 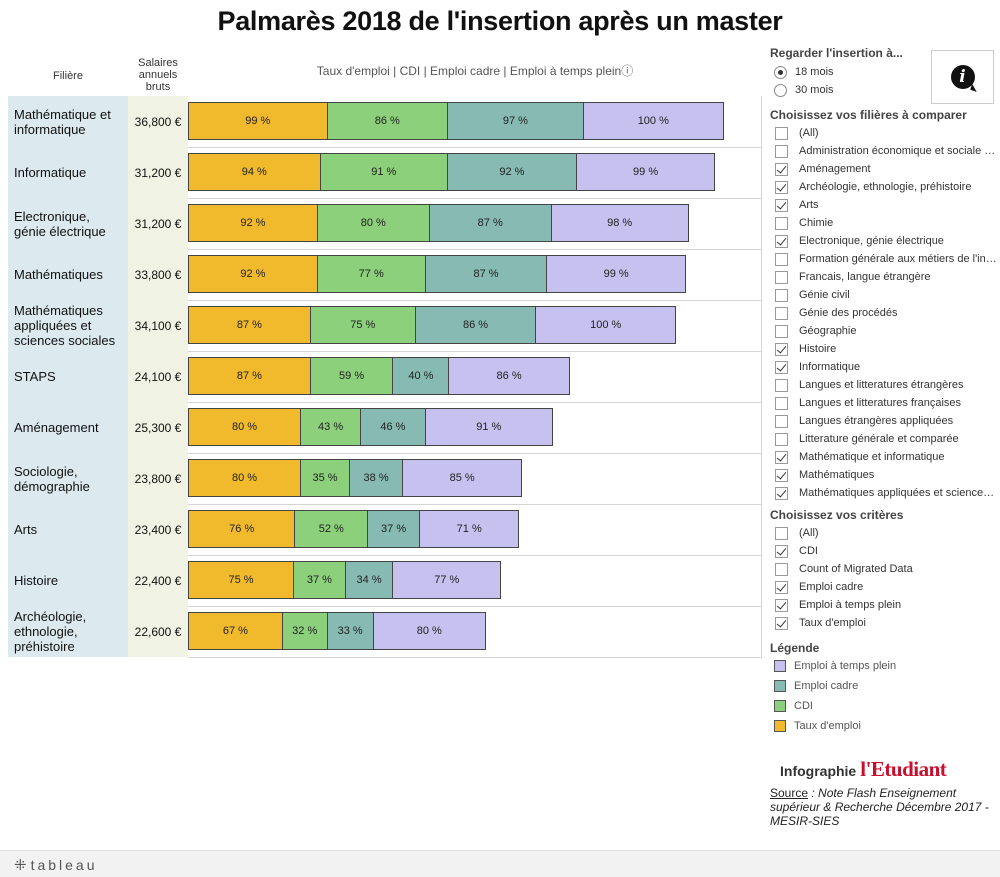 I want to click on legend-item: Emploi cadre, so click(x=884, y=686).